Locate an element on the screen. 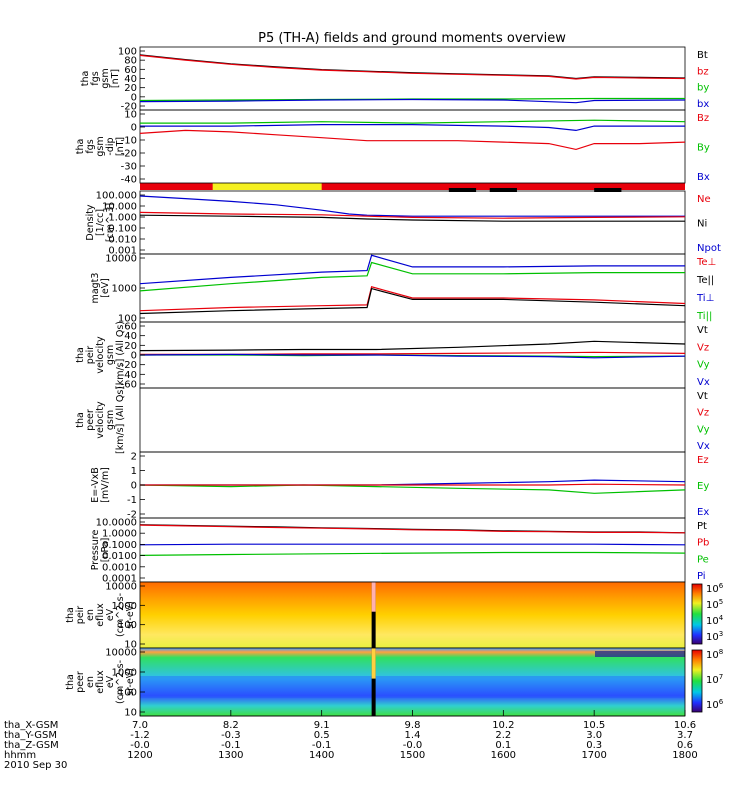 This screenshot has height=800, width=750. mode-bar-yellow is located at coordinates (267, 186).